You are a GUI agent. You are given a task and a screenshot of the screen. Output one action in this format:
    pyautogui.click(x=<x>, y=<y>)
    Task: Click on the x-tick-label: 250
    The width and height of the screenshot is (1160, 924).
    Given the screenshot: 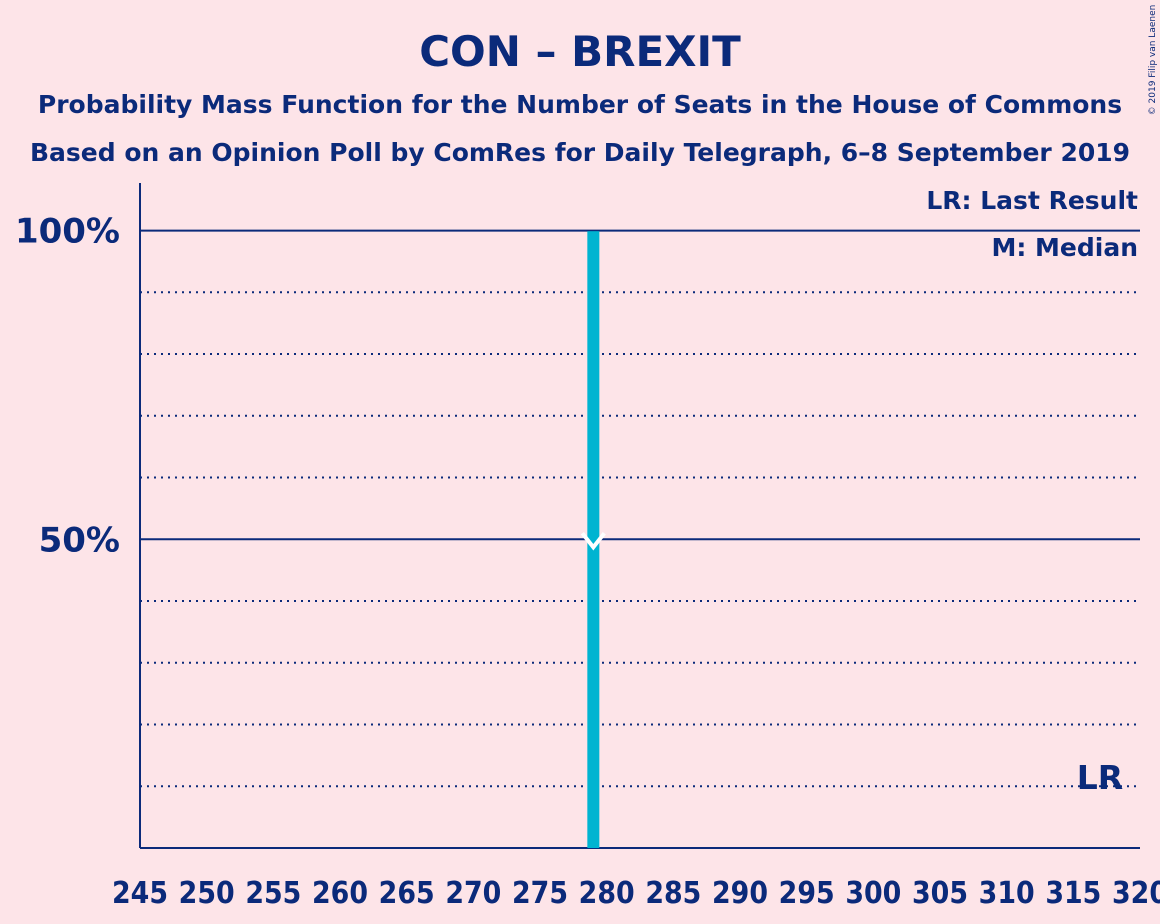 What is the action you would take?
    pyautogui.click(x=207, y=893)
    